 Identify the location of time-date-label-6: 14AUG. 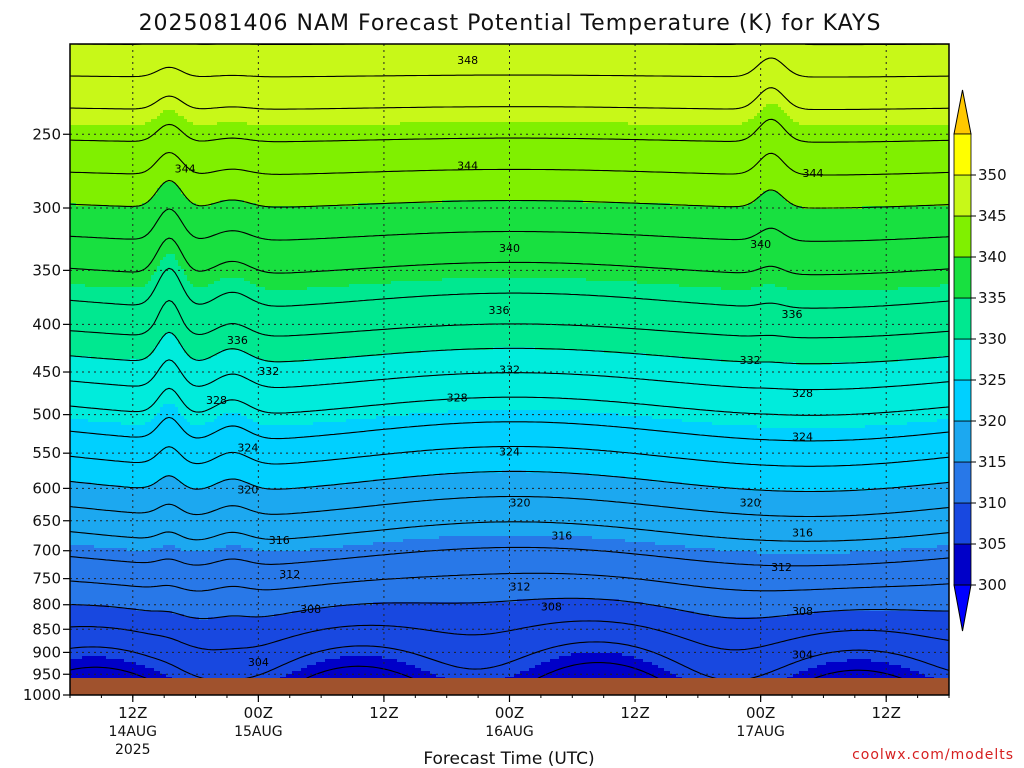
(133, 732).